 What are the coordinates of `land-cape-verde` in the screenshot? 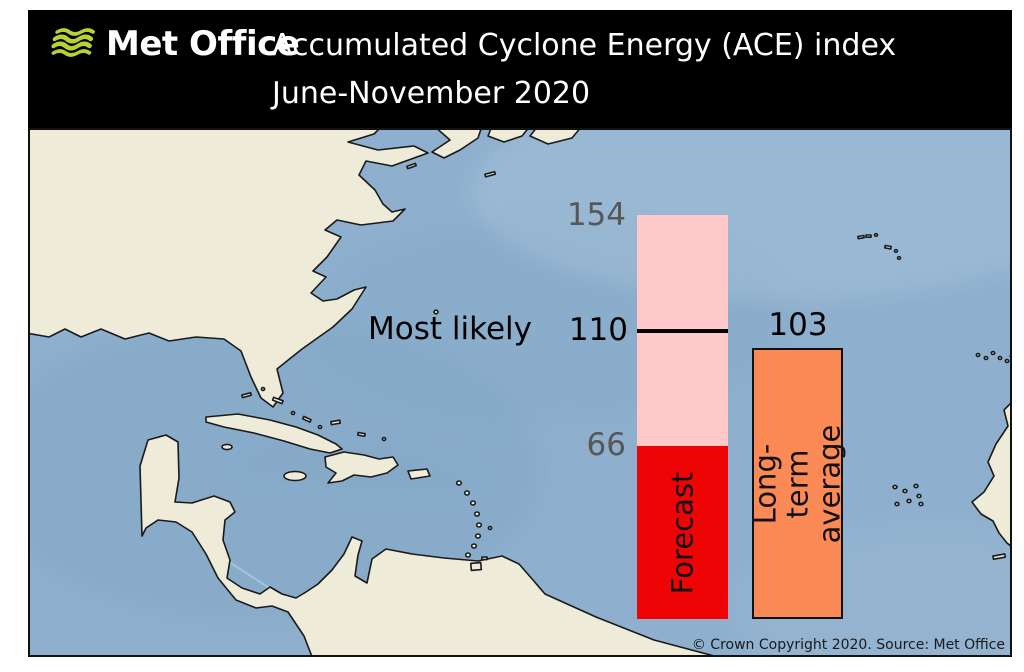 It's located at (908, 495).